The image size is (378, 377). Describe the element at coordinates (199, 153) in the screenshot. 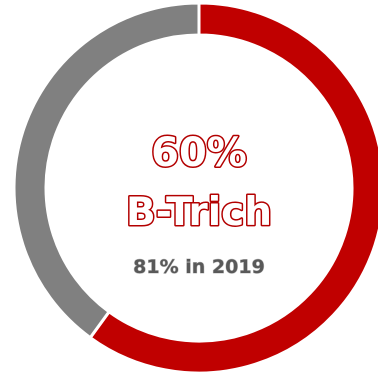

I see `center-percent-label: 60%` at that location.